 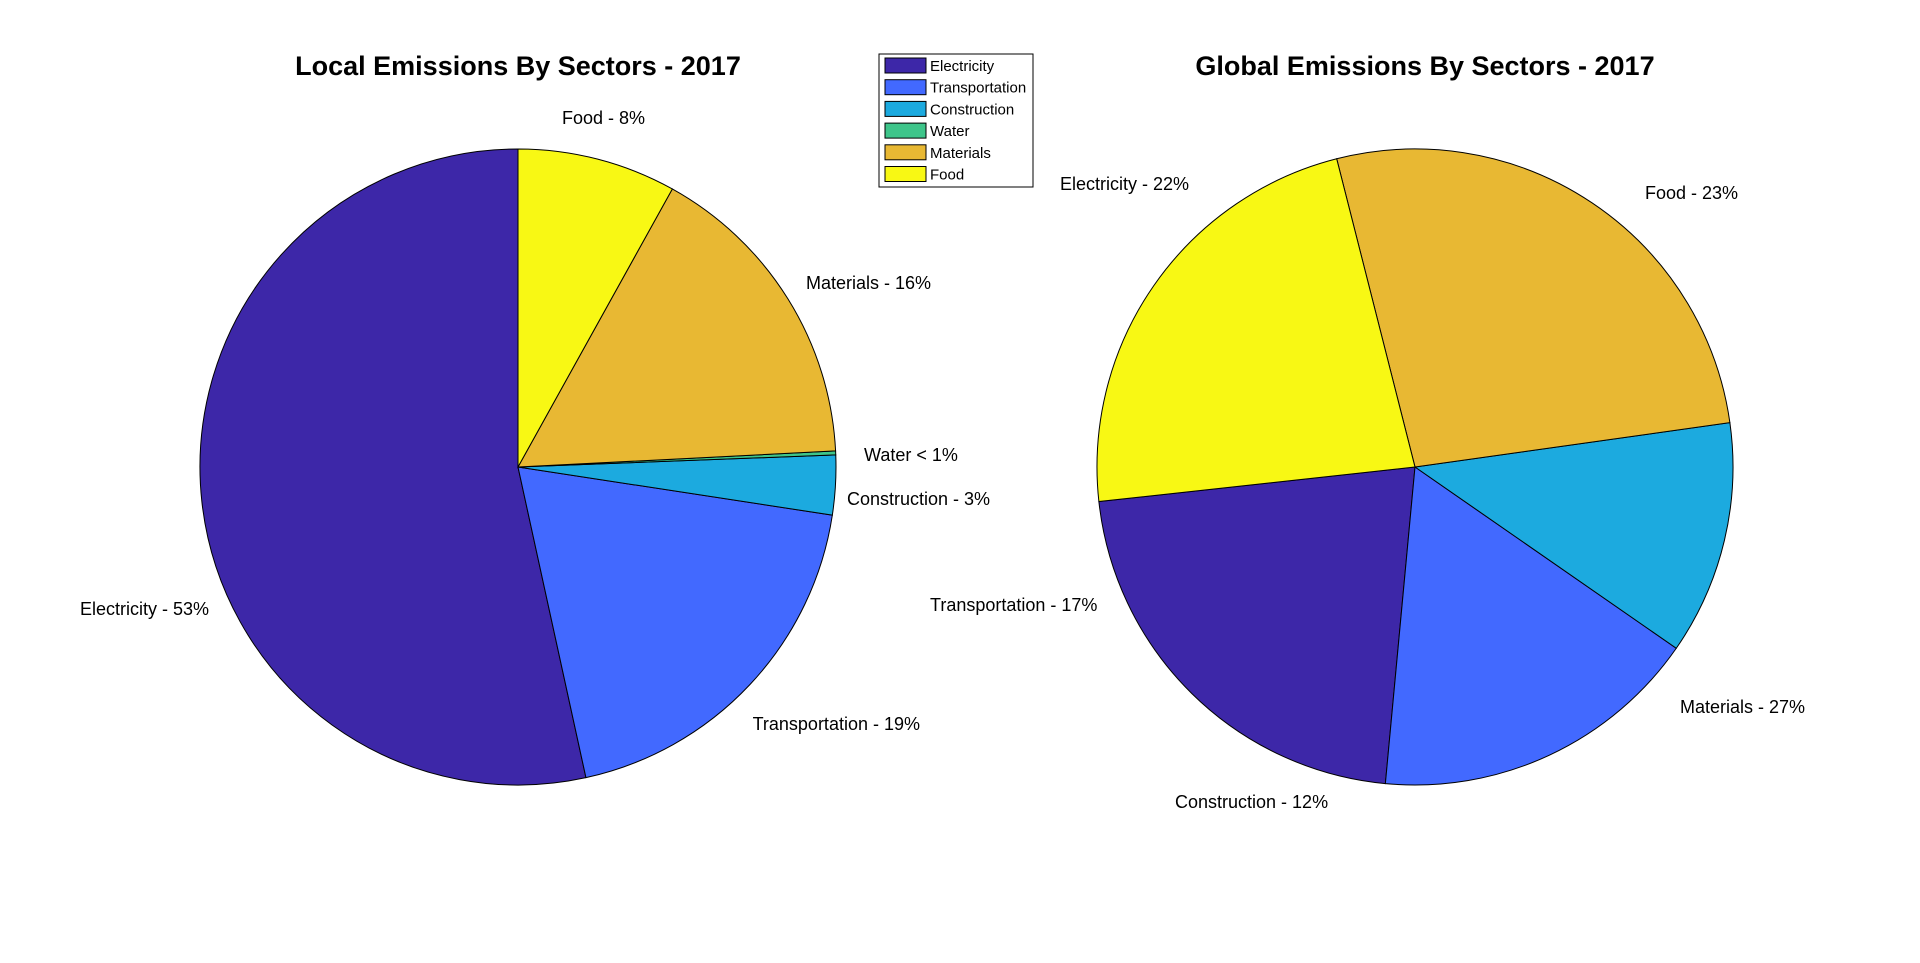 I want to click on legend-label-electricity: Electricity, so click(x=962, y=66).